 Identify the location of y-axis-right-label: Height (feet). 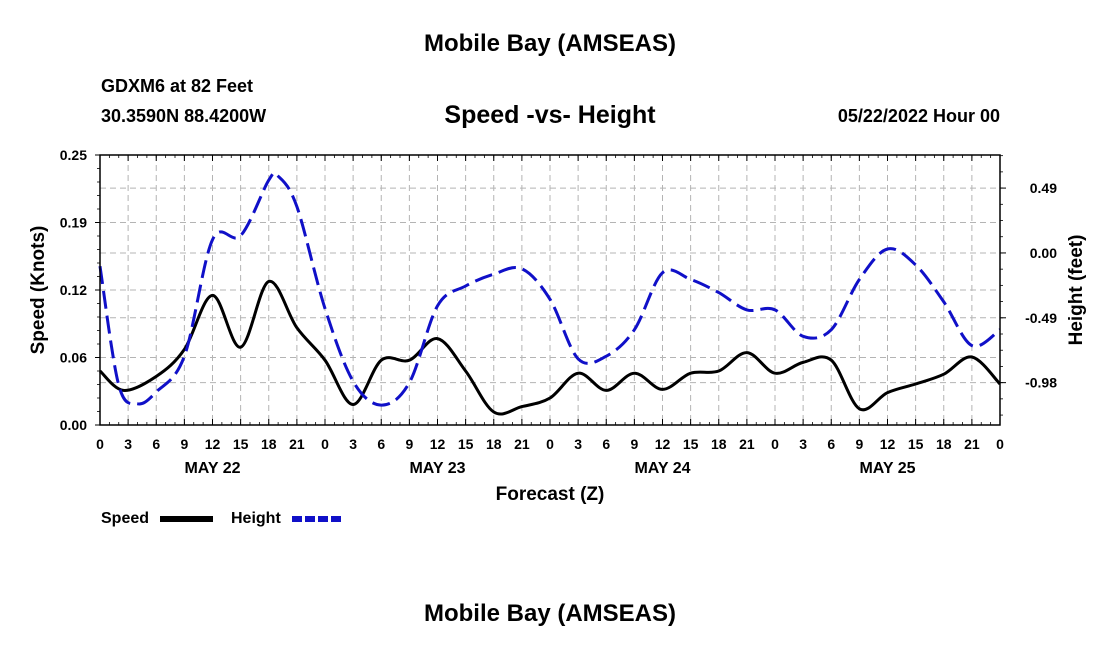
(1076, 290).